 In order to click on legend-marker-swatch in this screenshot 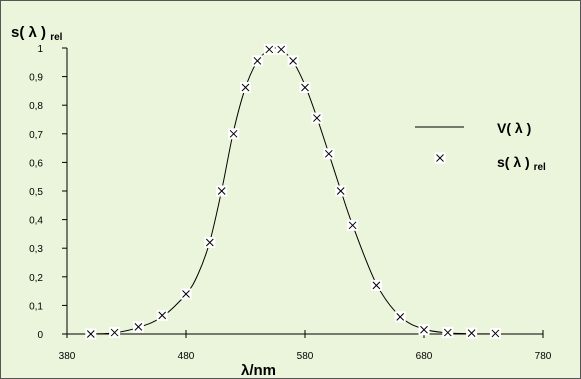, I will do `click(440, 158)`.